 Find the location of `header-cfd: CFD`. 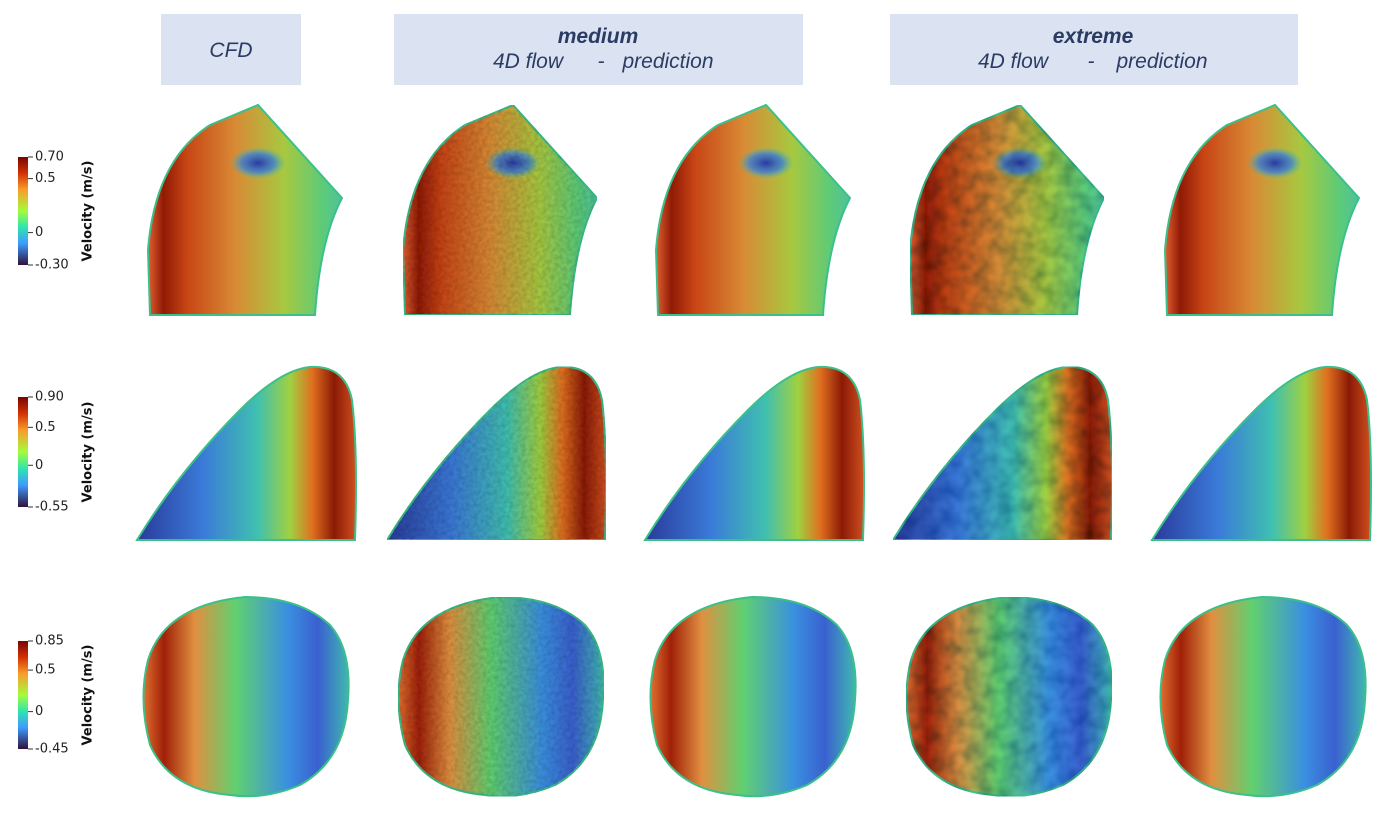

header-cfd: CFD is located at coordinates (230, 50).